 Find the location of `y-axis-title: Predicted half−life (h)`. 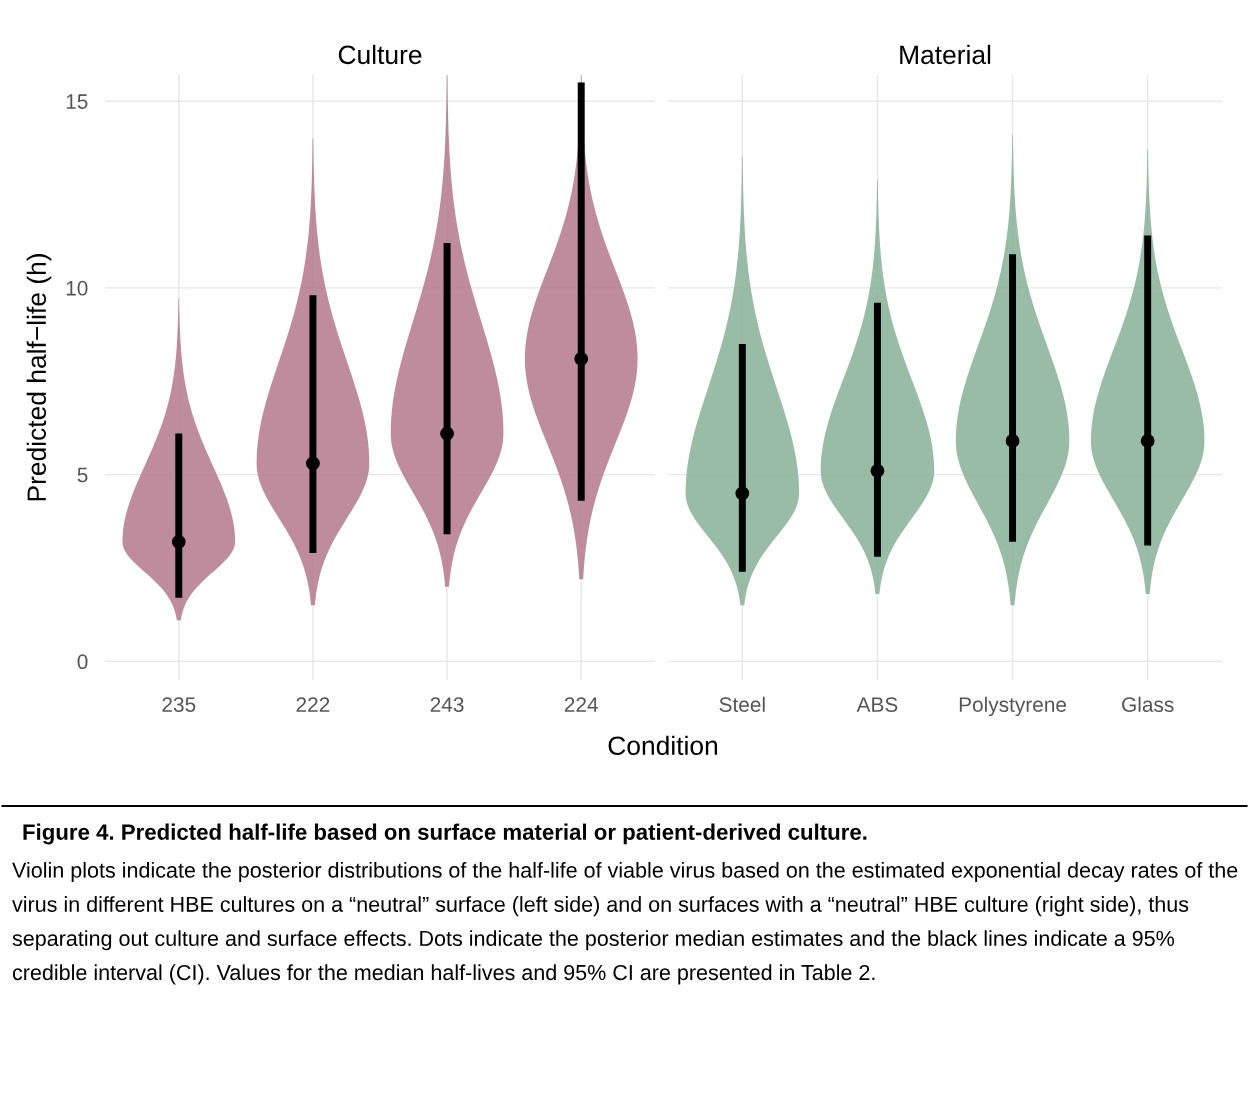

y-axis-title: Predicted half−life (h) is located at coordinates (39, 377).